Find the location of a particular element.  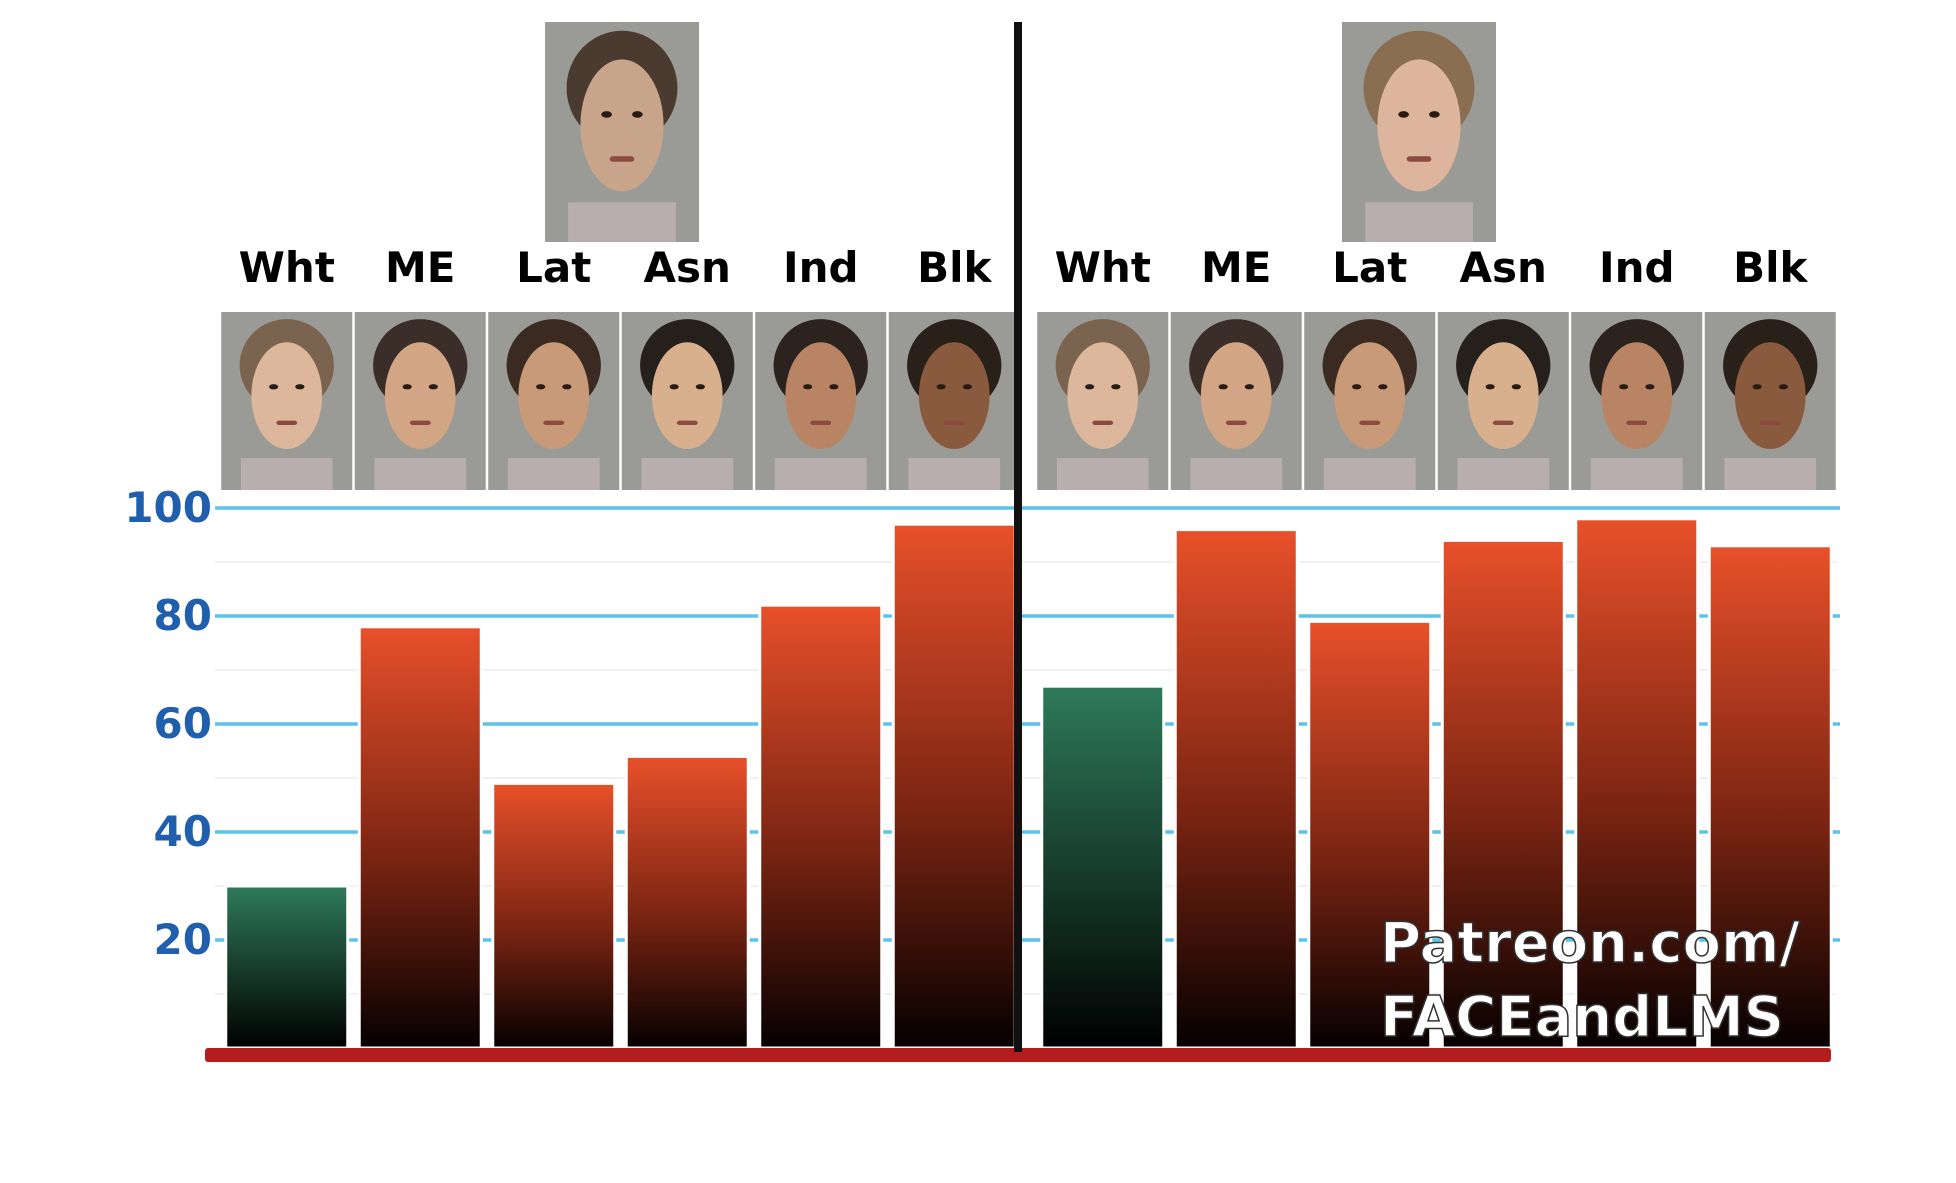

watermark-line2: FACEandLMS is located at coordinates (1582, 1017).